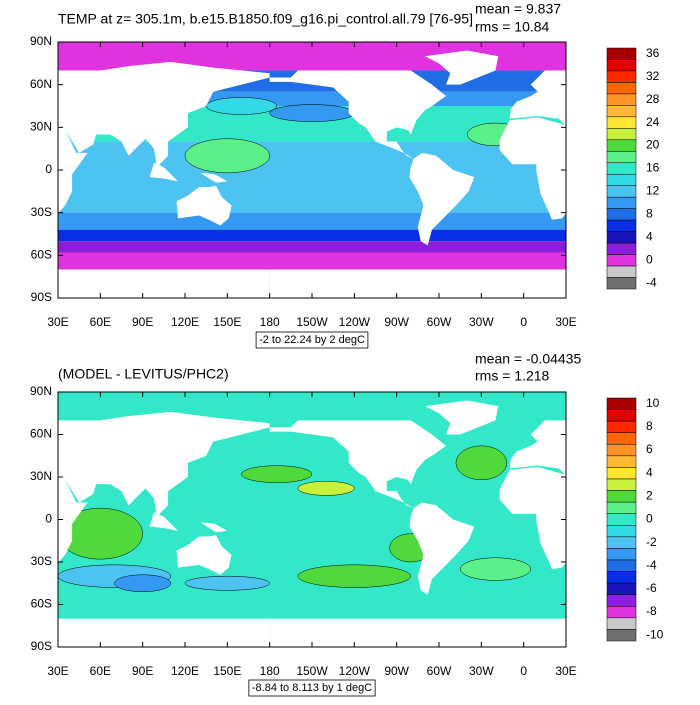 The height and width of the screenshot is (705, 700). Describe the element at coordinates (649, 496) in the screenshot. I see `colorbar-label: 2` at that location.